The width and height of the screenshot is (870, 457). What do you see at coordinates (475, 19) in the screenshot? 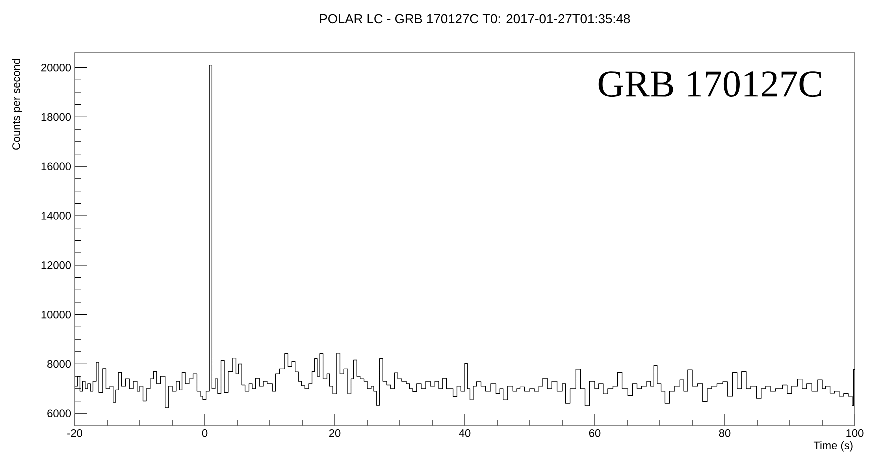
I see `chart-title: POLAR LC - GRB 170127C T0: 2017-01-27T01:35:48` at bounding box center [475, 19].